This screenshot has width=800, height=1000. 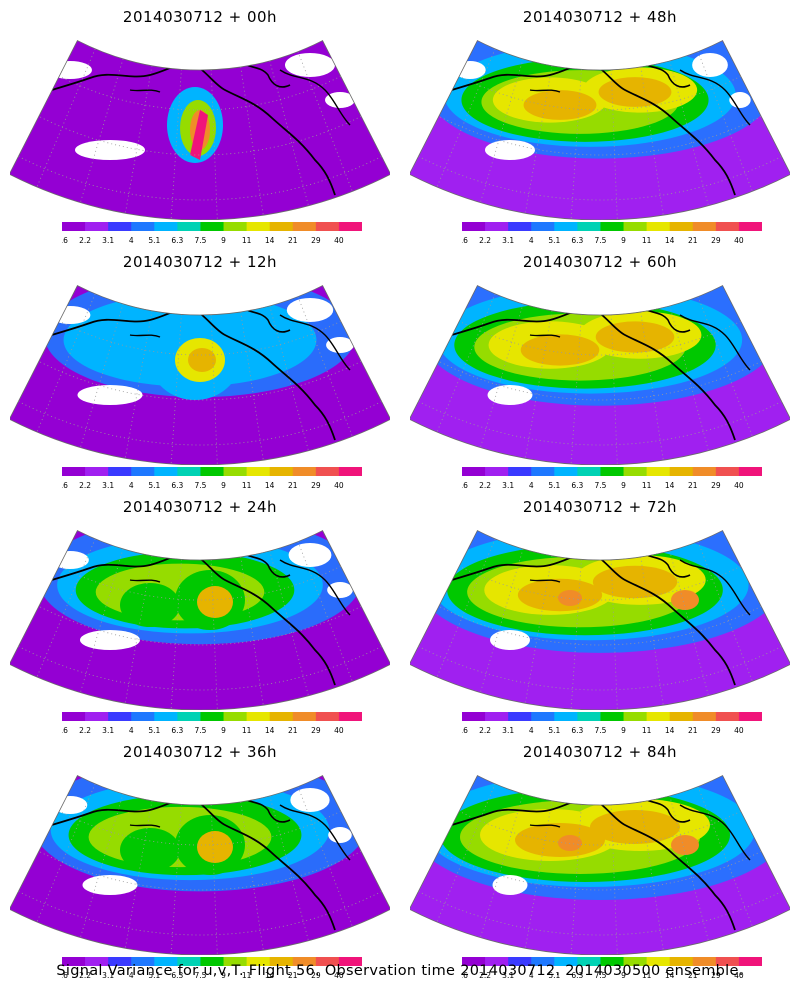 I want to click on panel-title: 2014030712 + 36h, so click(x=200, y=752).